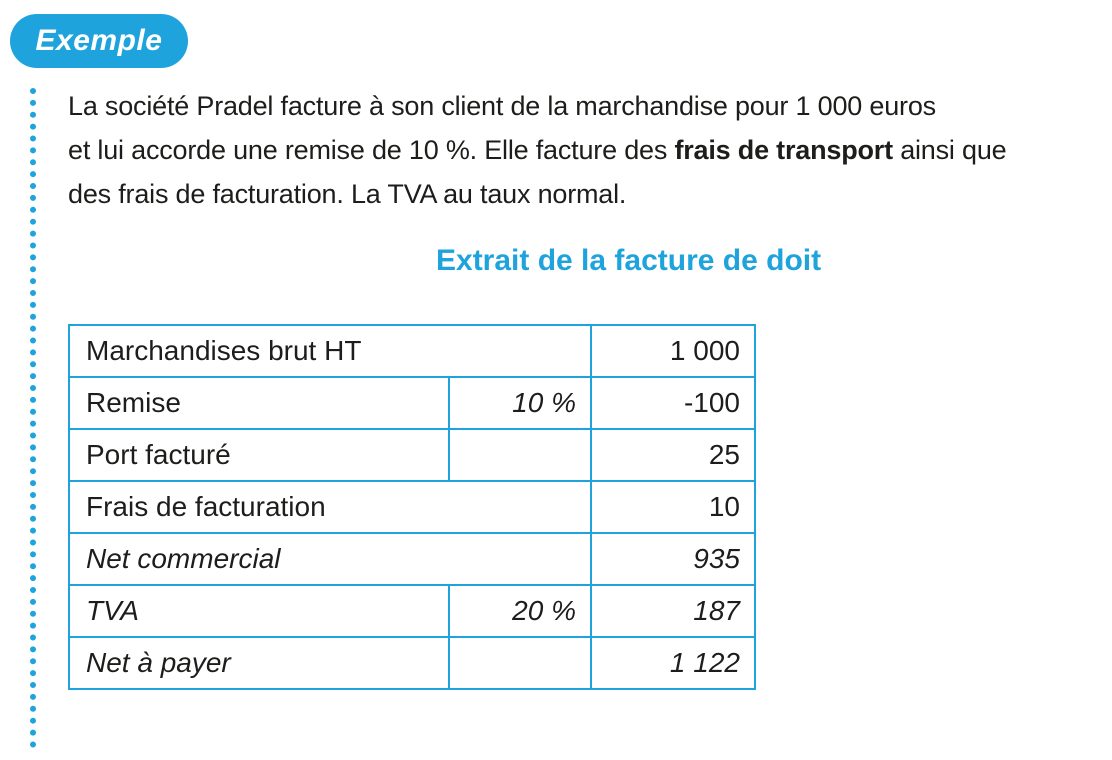 The height and width of the screenshot is (760, 1112). What do you see at coordinates (33, 418) in the screenshot?
I see `dotted-margin-rule` at bounding box center [33, 418].